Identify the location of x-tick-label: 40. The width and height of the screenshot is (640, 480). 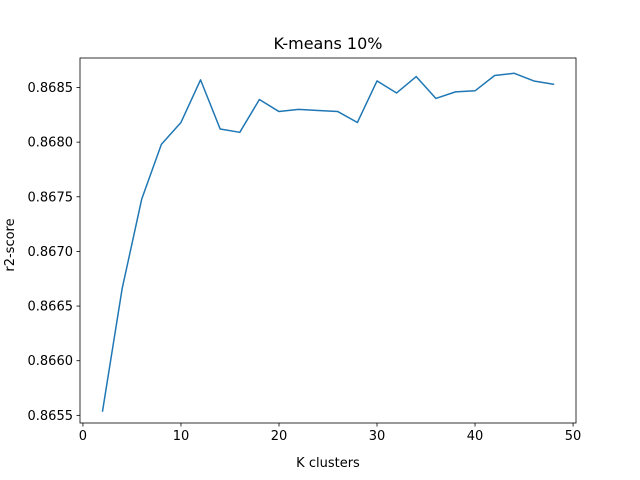
(475, 436).